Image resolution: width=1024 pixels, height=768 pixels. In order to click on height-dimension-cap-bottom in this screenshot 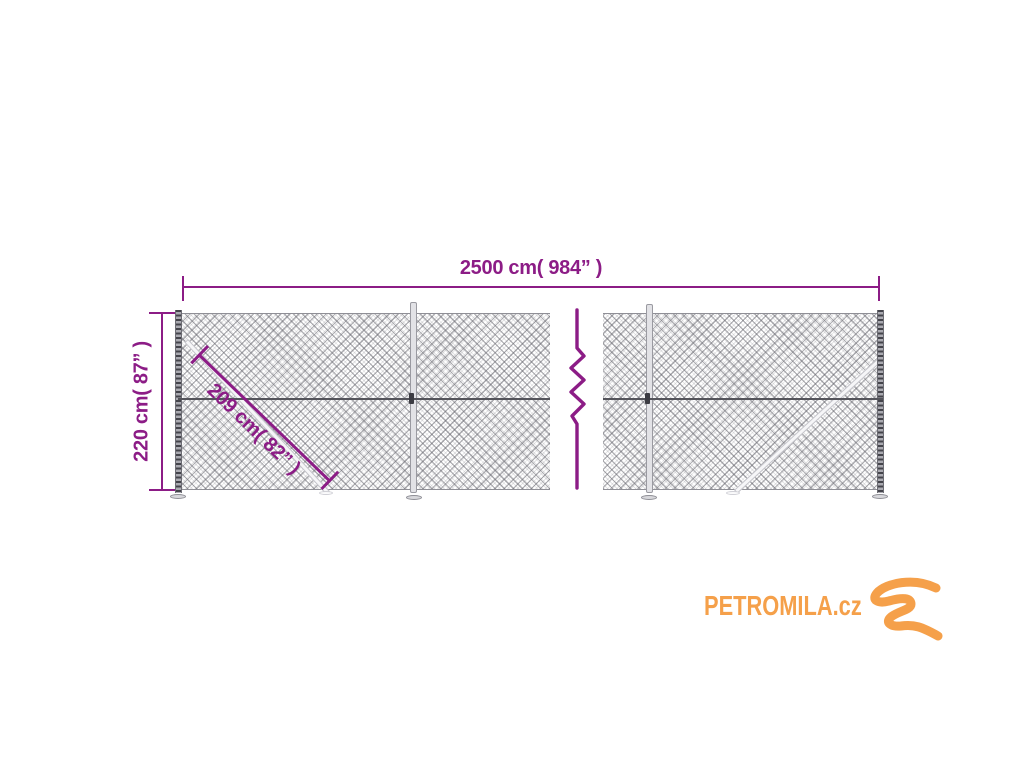, I will do `click(162, 490)`.